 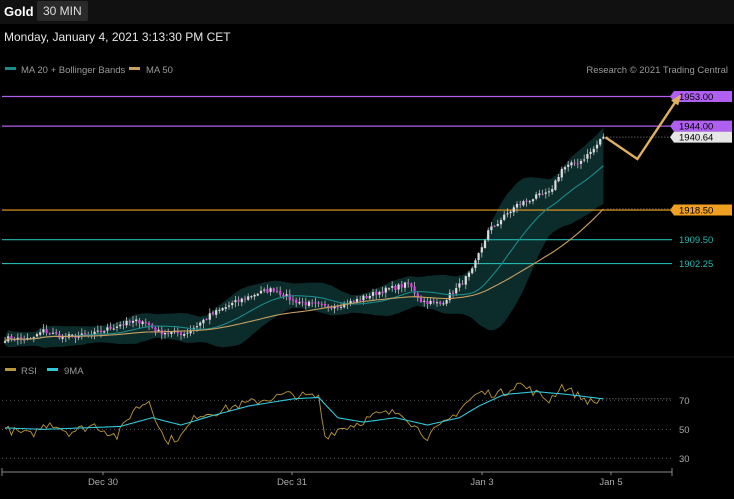 What do you see at coordinates (10, 68) in the screenshot?
I see `ma20-legend-swatch` at bounding box center [10, 68].